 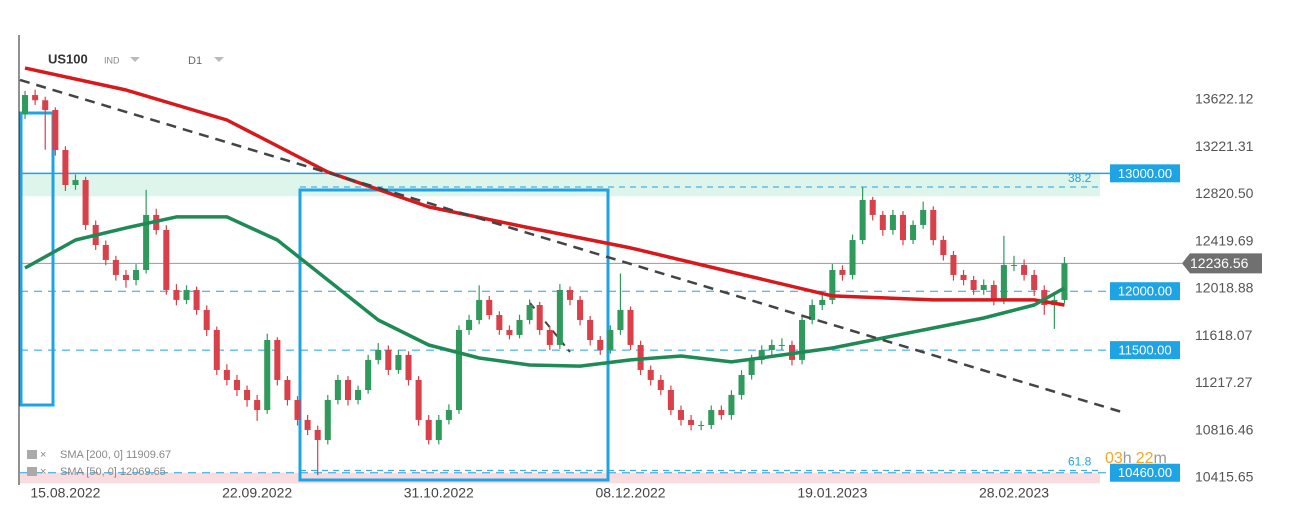 I want to click on legend-close: ×, so click(x=43, y=472).